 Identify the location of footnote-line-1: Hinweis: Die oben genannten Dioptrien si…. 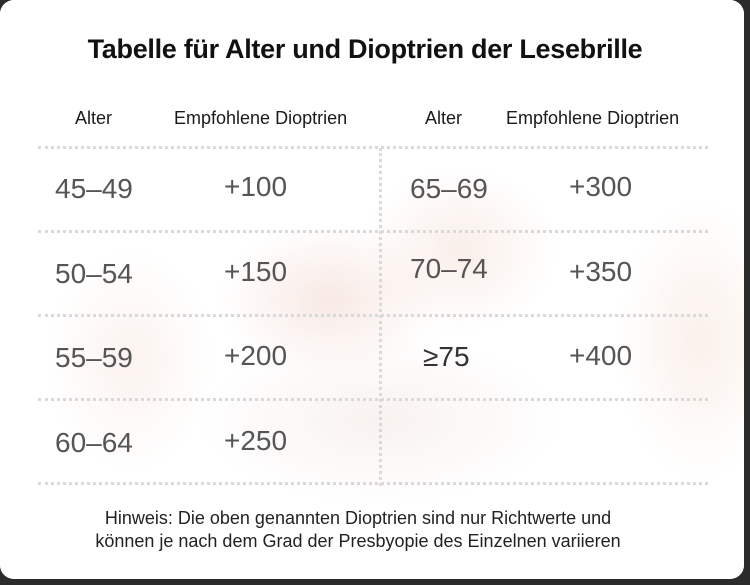
(358, 518).